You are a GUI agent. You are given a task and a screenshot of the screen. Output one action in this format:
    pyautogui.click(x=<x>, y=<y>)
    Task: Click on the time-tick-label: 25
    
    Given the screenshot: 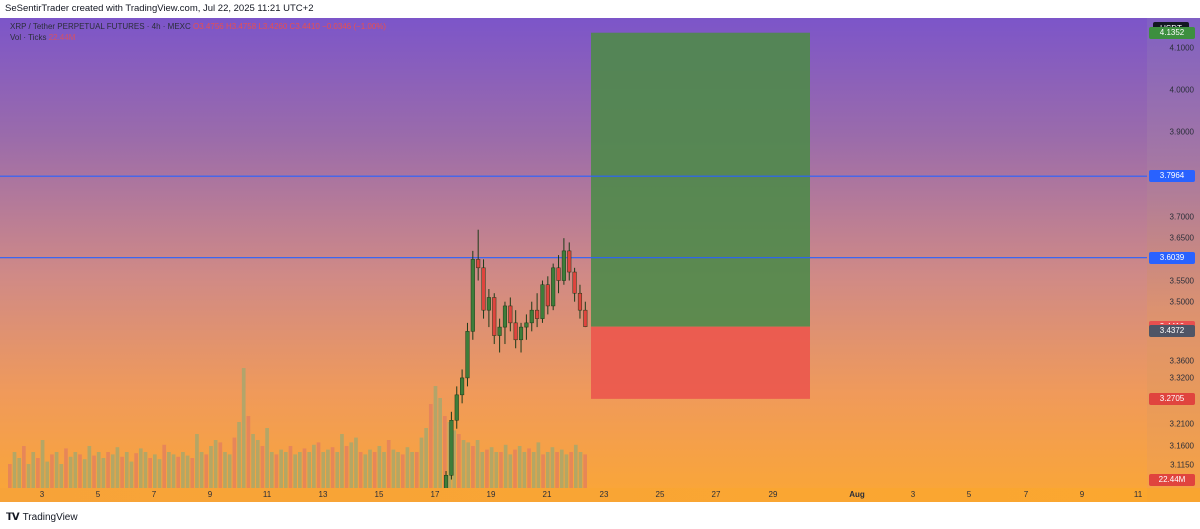 What is the action you would take?
    pyautogui.click(x=660, y=494)
    